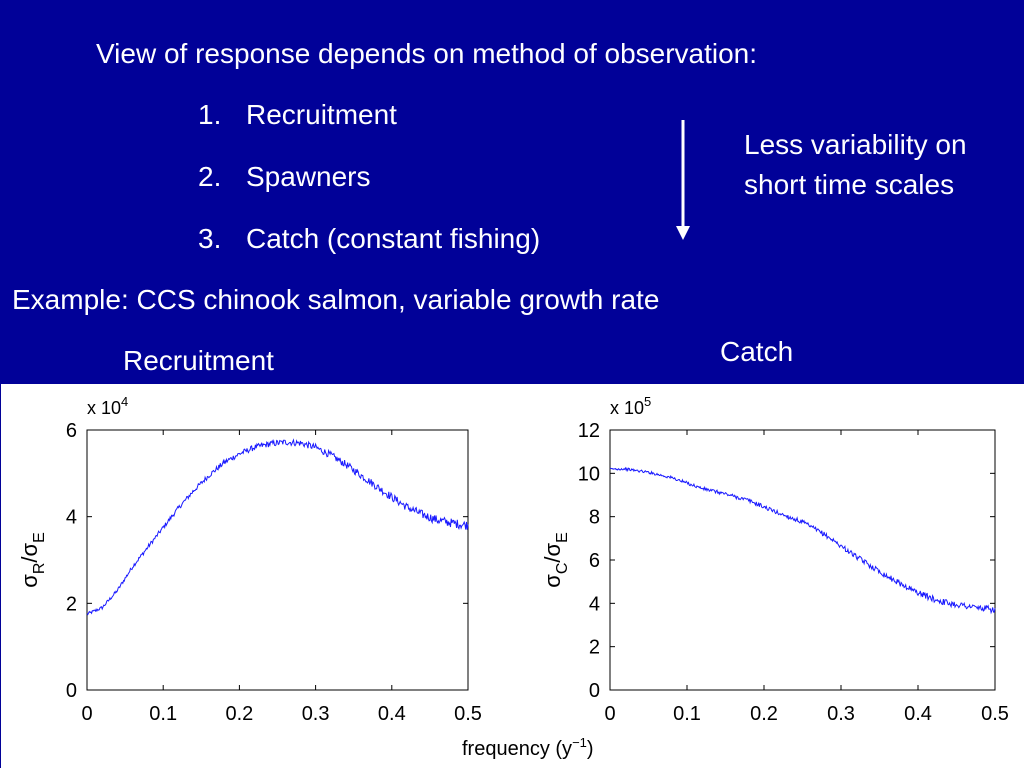  I want to click on down-arrow-icon, so click(683, 180).